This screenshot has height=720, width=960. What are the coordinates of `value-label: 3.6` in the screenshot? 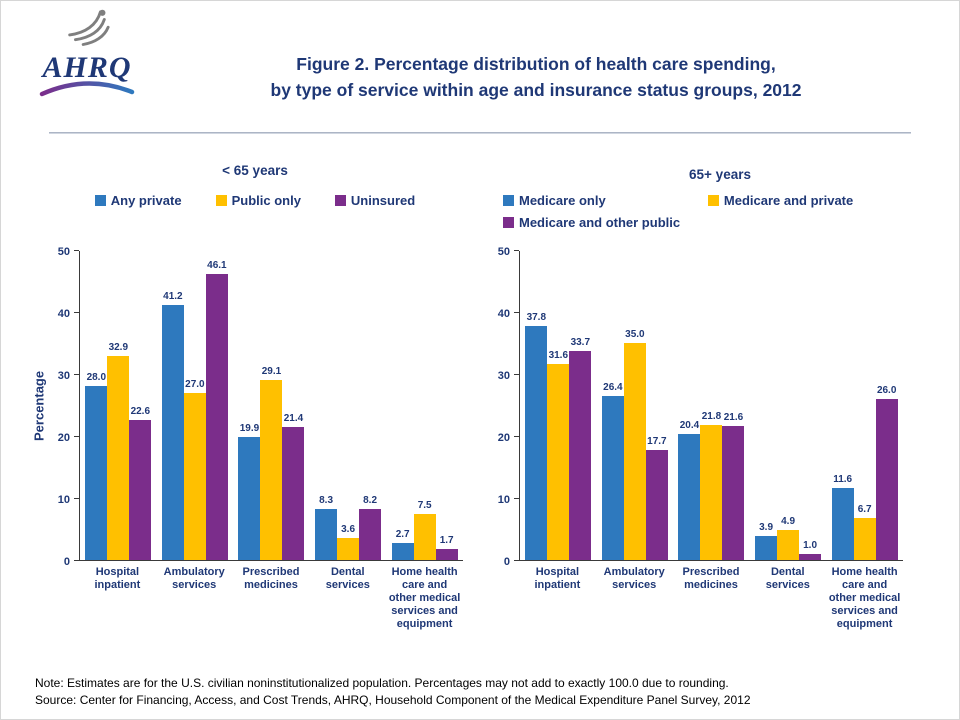 It's located at (348, 529).